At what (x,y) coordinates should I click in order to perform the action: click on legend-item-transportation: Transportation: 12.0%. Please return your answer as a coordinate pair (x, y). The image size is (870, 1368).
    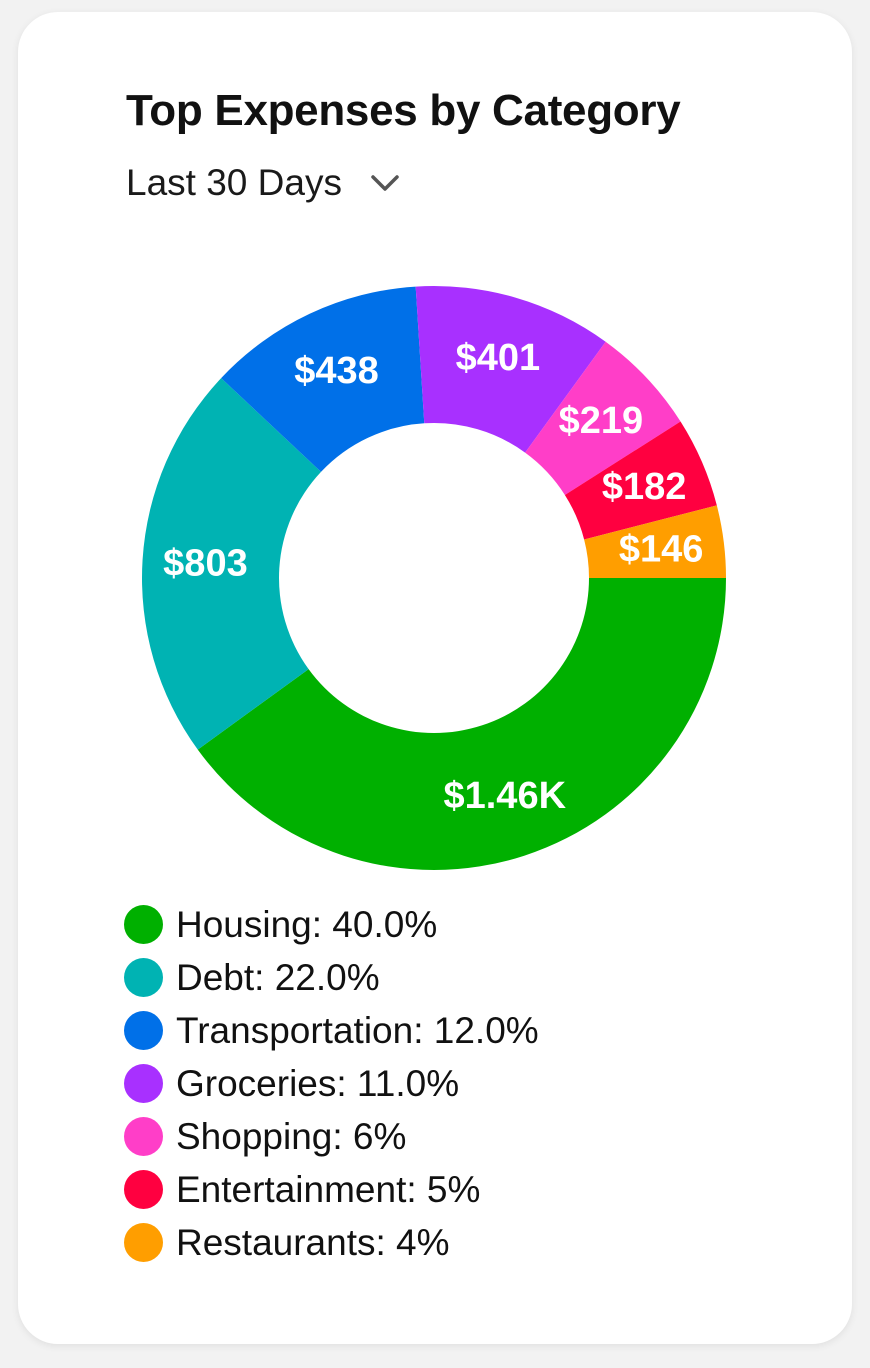
    Looking at the image, I should click on (331, 1030).